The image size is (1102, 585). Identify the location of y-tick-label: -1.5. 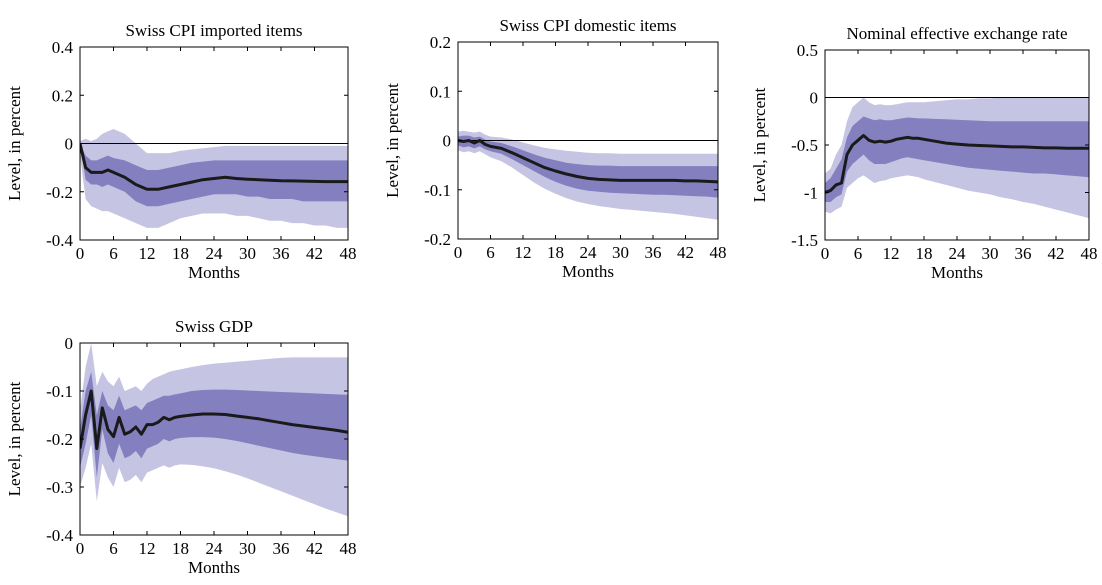
(804, 240).